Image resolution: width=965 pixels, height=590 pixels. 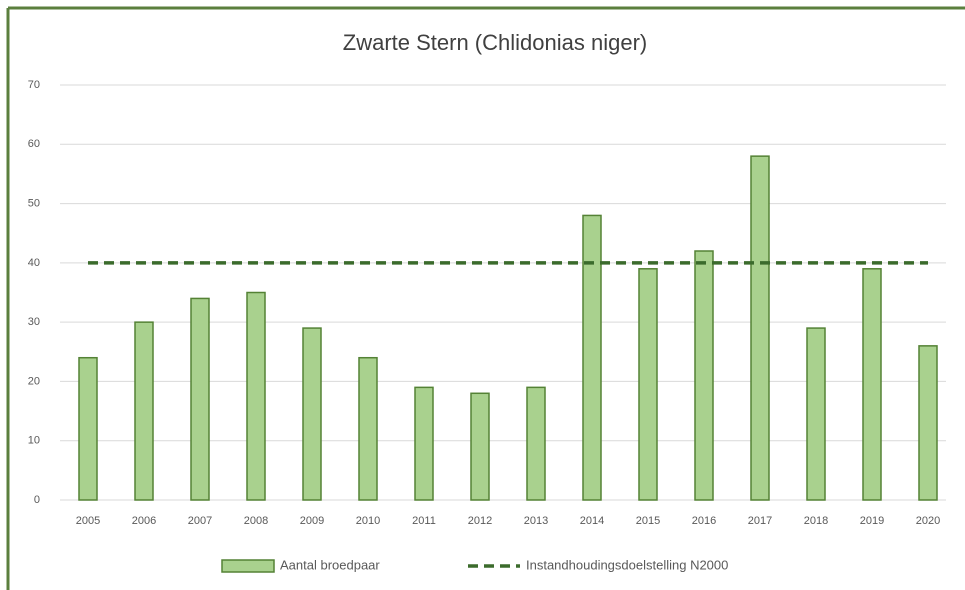 I want to click on x-tick-label: 2009, so click(x=312, y=521).